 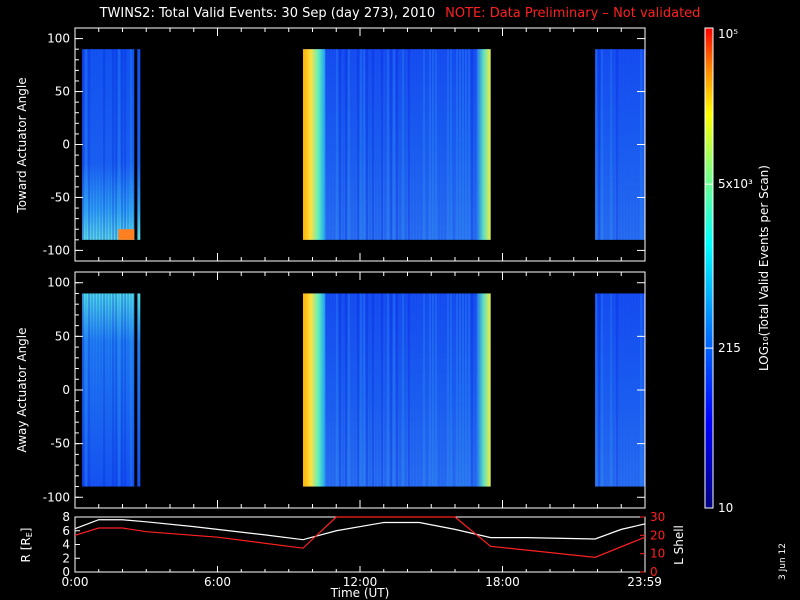 I want to click on ylabel-r: R [RE], so click(x=26, y=545).